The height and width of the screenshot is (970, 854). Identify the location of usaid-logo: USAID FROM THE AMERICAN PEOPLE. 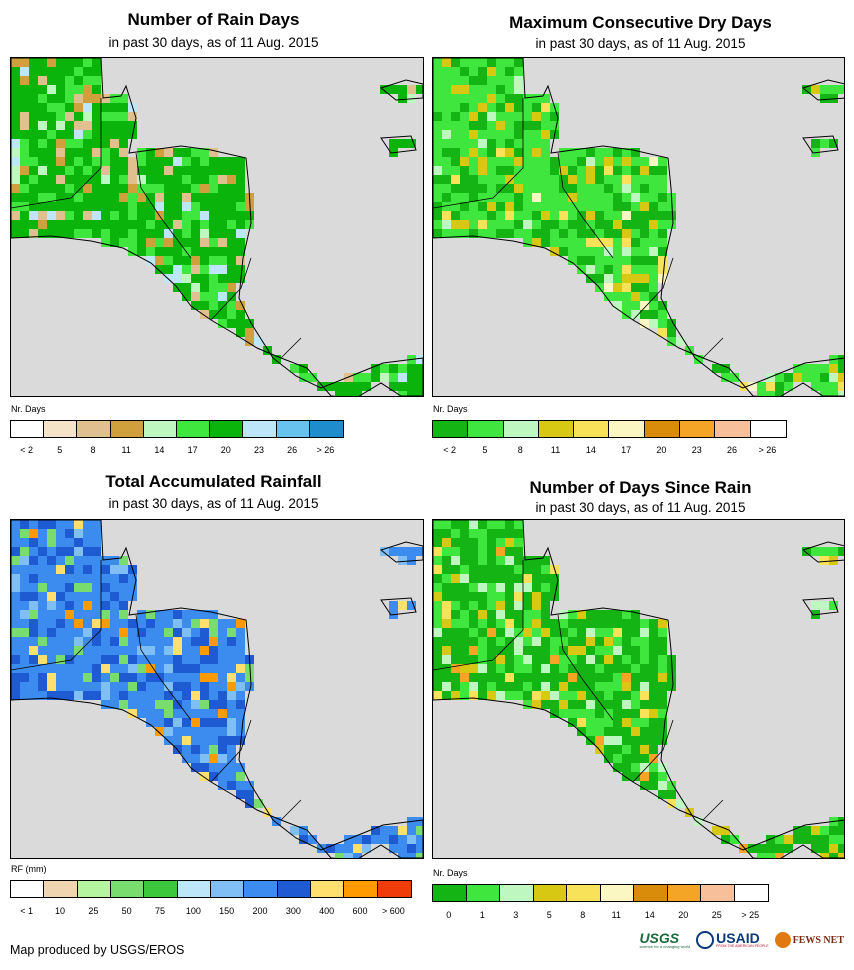
(732, 940).